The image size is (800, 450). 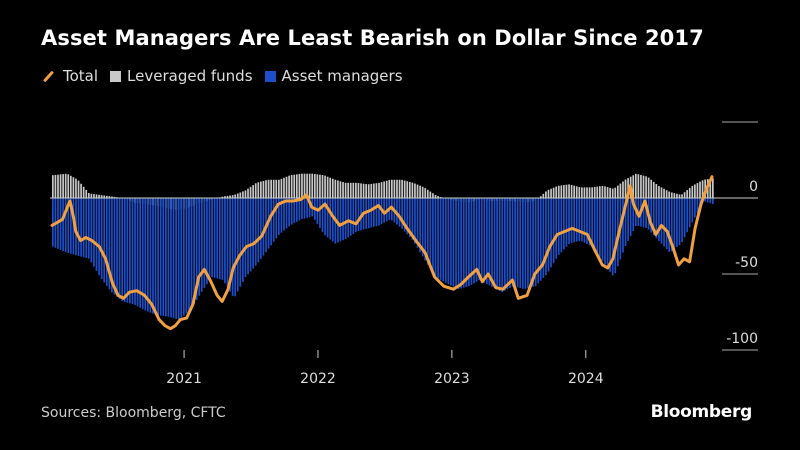 What do you see at coordinates (81, 76) in the screenshot?
I see `legend-label-total: Total` at bounding box center [81, 76].